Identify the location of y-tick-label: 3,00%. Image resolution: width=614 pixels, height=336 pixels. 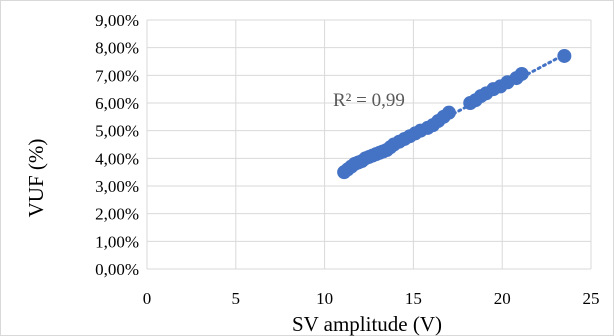
(117, 186).